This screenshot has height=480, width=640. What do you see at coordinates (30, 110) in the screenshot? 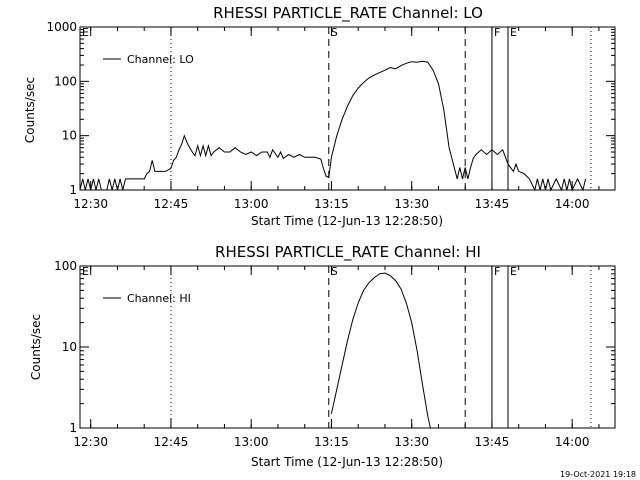
I see `chart-lo-y-label: Counts/sec` at bounding box center [30, 110].